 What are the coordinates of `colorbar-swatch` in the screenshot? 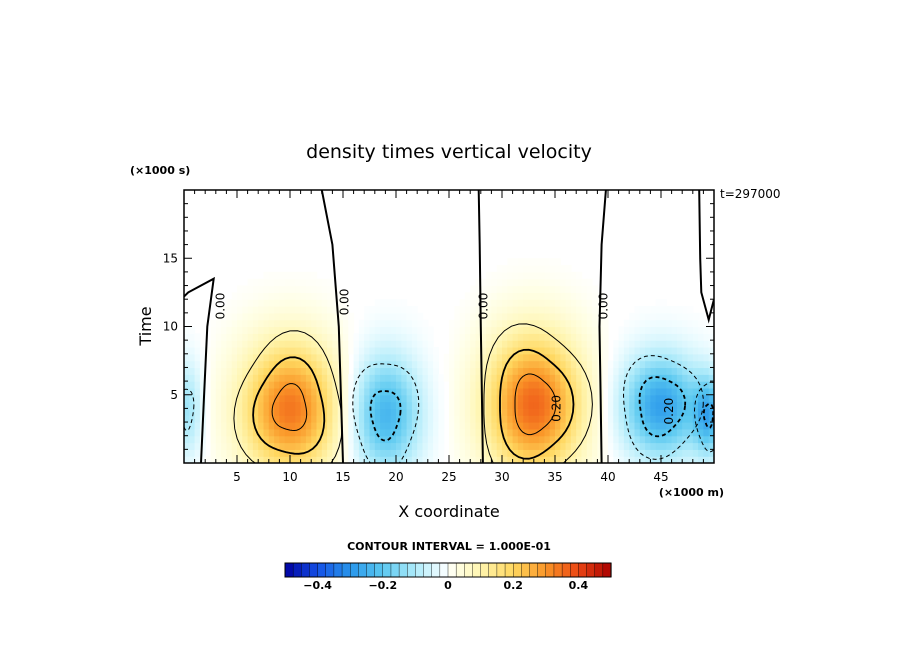 It's located at (354, 570).